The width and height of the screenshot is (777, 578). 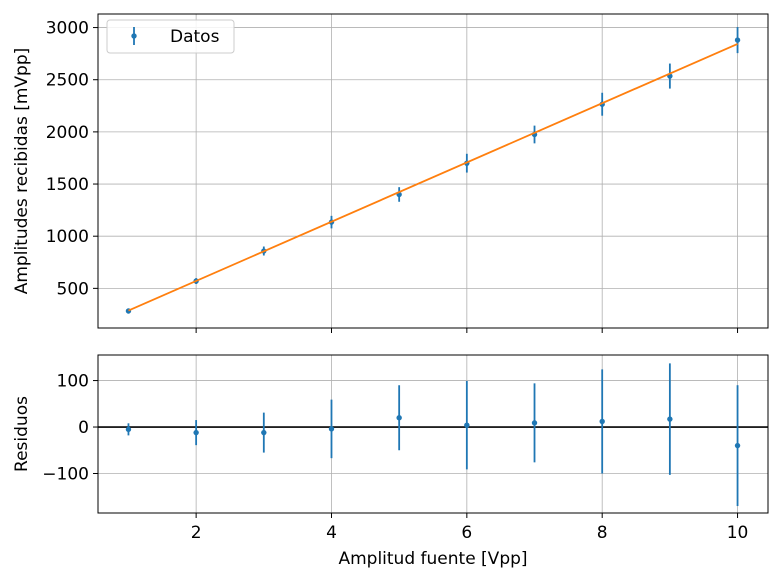 I want to click on y-tick-label: 2500, so click(x=67, y=81).